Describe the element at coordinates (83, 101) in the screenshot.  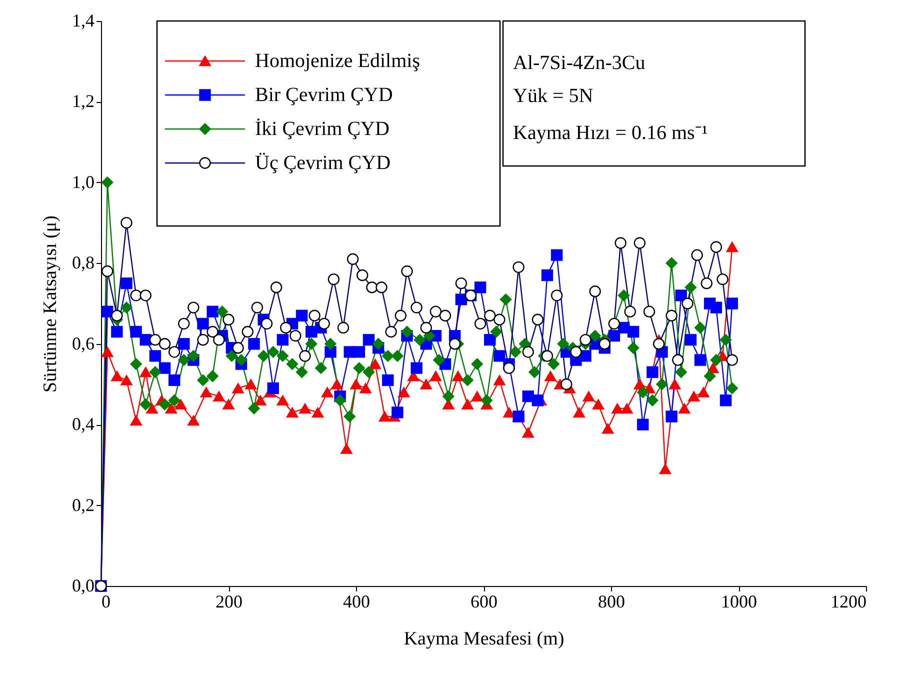
I see `y-tick-label: 1,2` at that location.